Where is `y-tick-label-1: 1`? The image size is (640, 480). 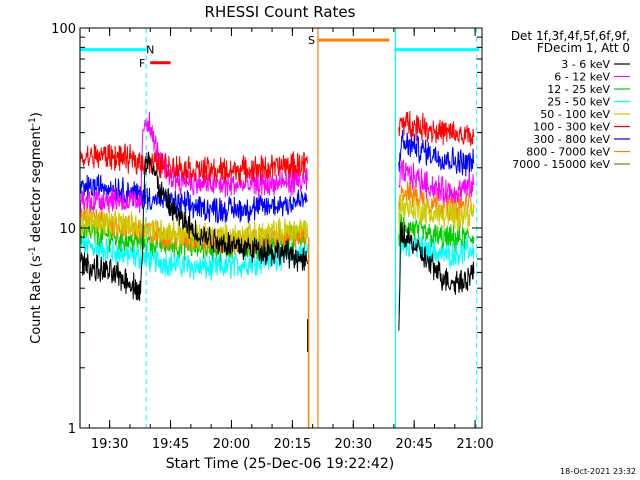 y-tick-label-1: 1 is located at coordinates (72, 429).